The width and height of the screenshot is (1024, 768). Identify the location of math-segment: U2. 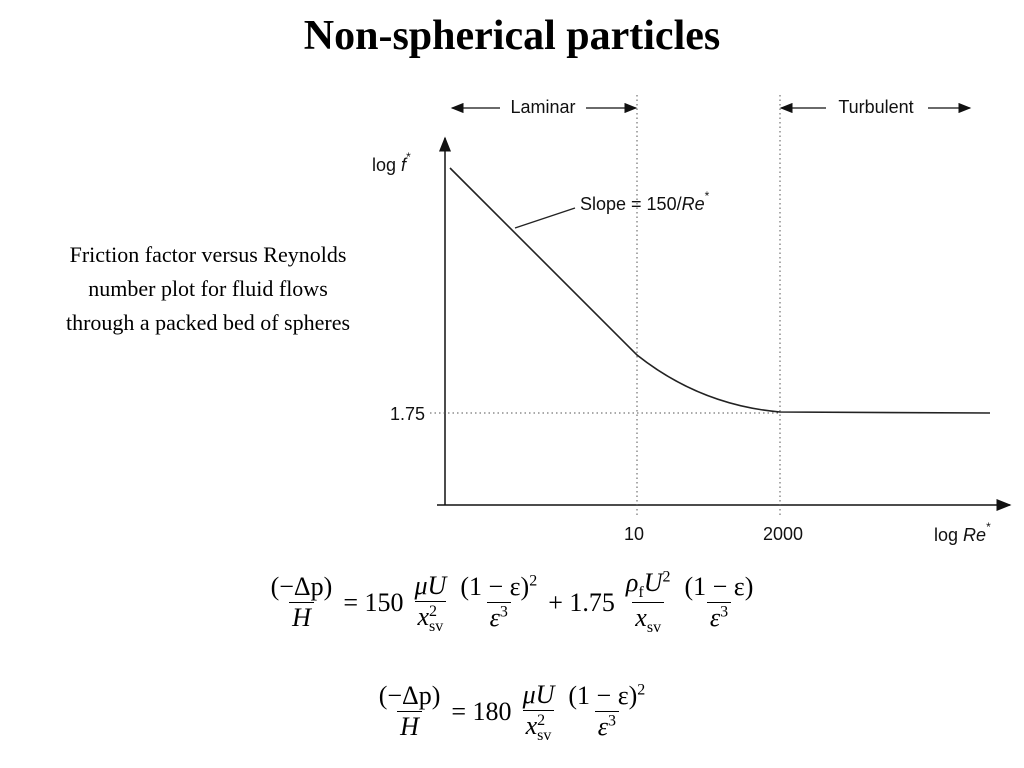
(657, 582).